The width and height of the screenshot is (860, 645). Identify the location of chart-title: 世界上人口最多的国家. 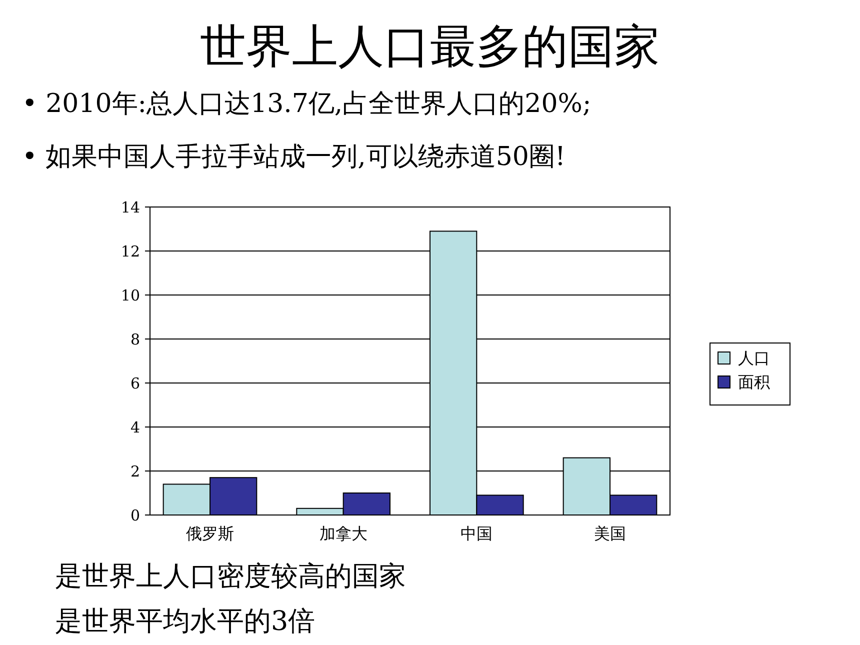
(430, 46).